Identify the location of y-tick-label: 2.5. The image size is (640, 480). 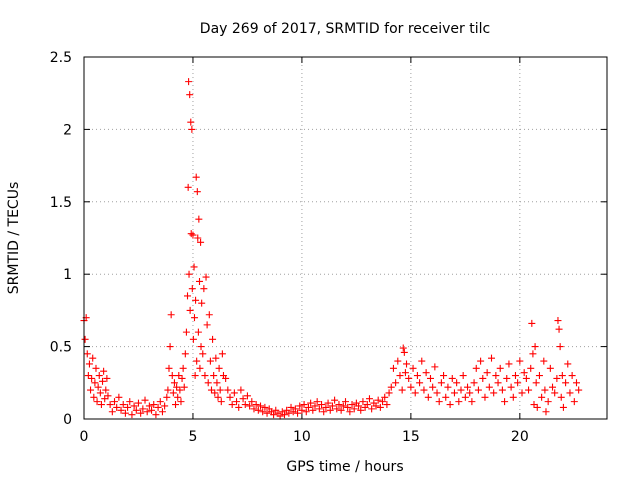
(61, 58).